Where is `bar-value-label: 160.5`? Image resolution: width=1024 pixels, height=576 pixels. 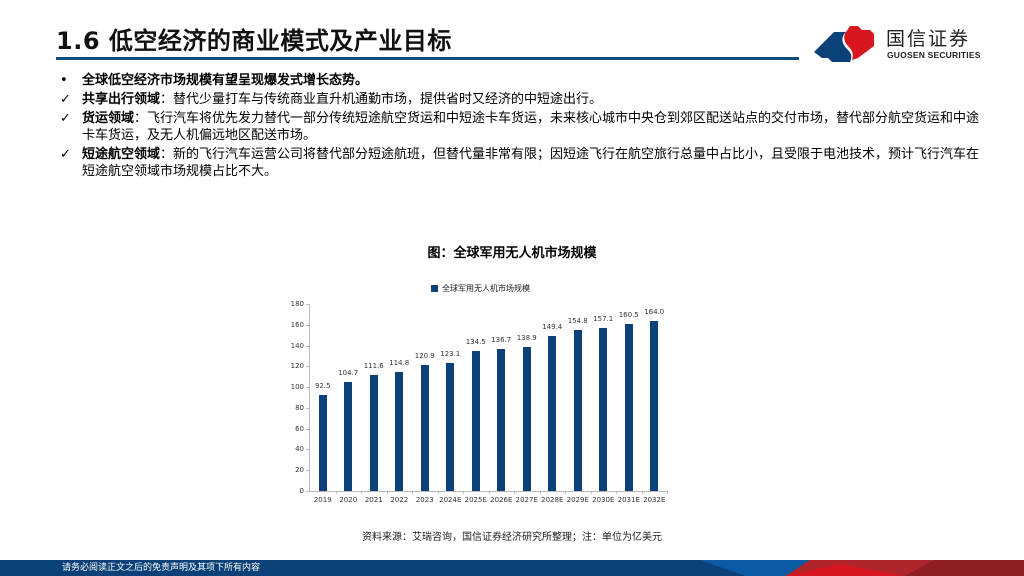 bar-value-label: 160.5 is located at coordinates (628, 315).